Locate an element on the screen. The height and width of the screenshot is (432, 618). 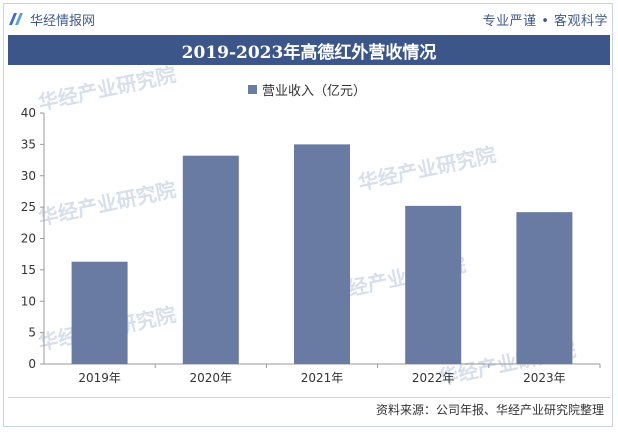
legend-swatch is located at coordinates (252, 89).